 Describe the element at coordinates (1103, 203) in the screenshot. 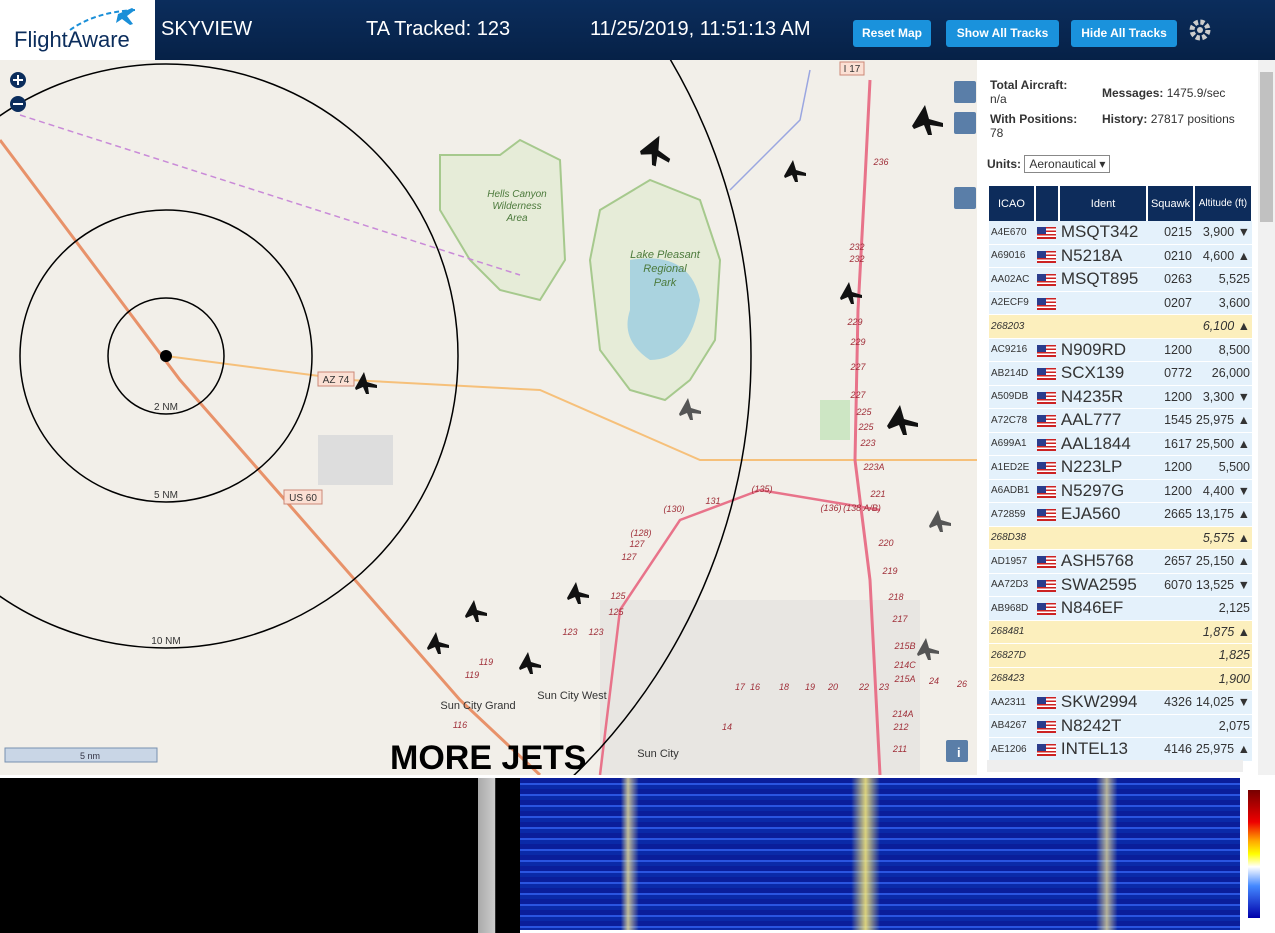

I see `column-header: Ident` at that location.